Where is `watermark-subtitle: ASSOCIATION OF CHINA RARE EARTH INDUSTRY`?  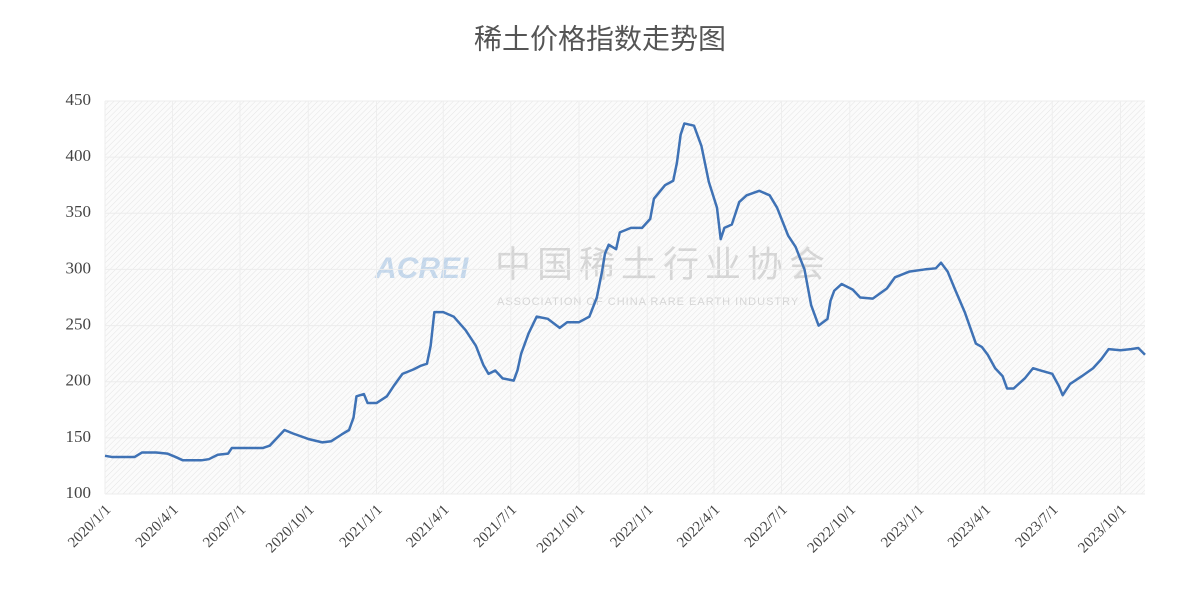 watermark-subtitle: ASSOCIATION OF CHINA RARE EARTH INDUSTRY is located at coordinates (648, 302).